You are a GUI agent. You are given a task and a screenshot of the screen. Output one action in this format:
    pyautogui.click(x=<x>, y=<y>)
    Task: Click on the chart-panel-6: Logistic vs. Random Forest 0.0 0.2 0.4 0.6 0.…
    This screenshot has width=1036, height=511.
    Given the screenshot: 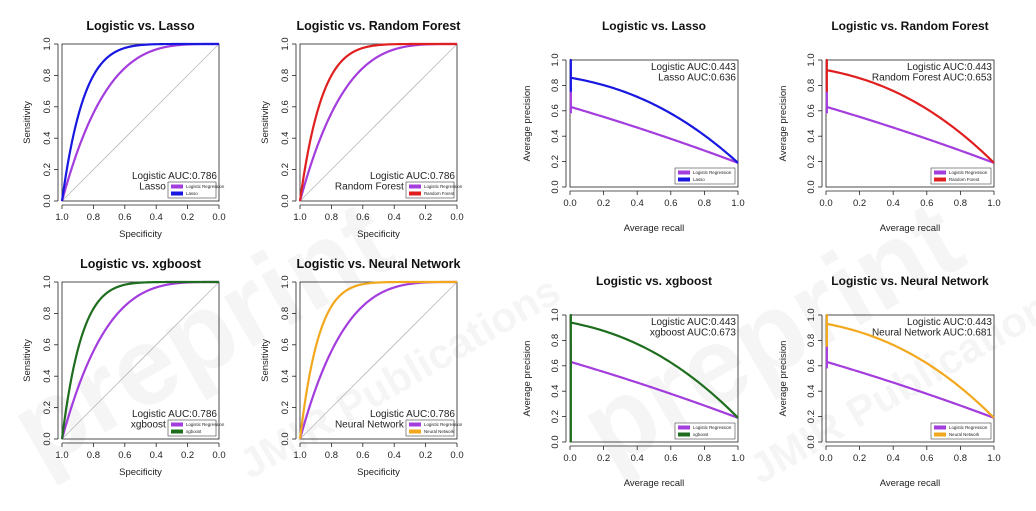 What is the action you would take?
    pyautogui.click(x=889, y=126)
    